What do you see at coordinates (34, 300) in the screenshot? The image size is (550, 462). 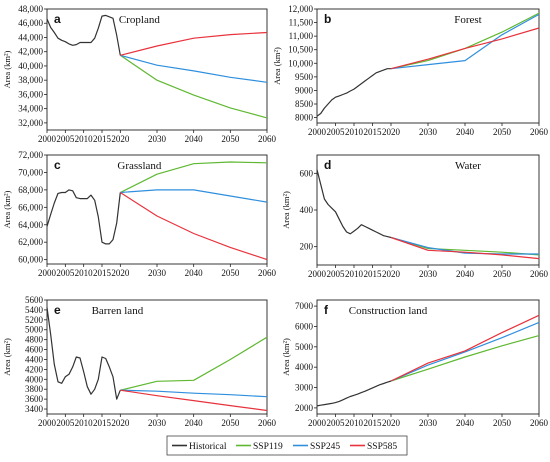 I see `y-tick-label: 5600` at bounding box center [34, 300].